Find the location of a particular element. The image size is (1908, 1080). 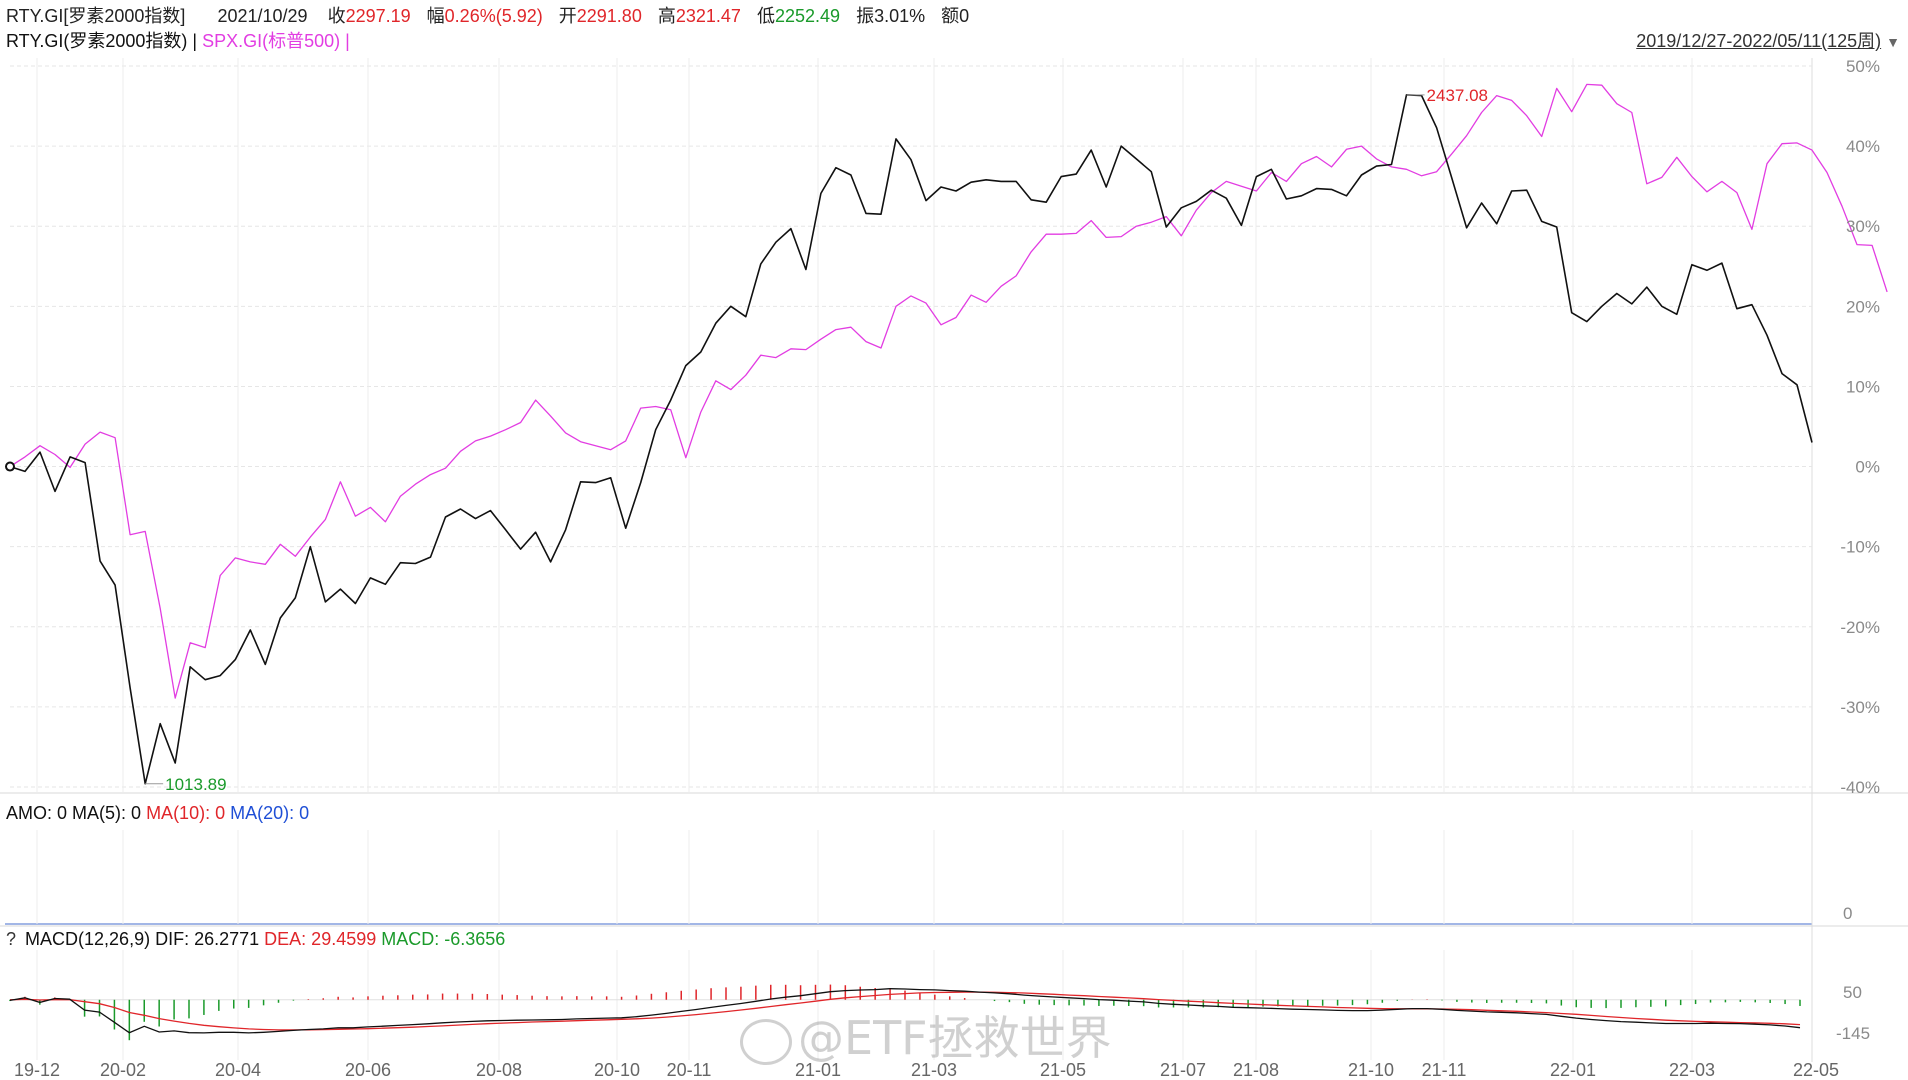

legend-spx: SPX.GI(标普500) | is located at coordinates (276, 41).